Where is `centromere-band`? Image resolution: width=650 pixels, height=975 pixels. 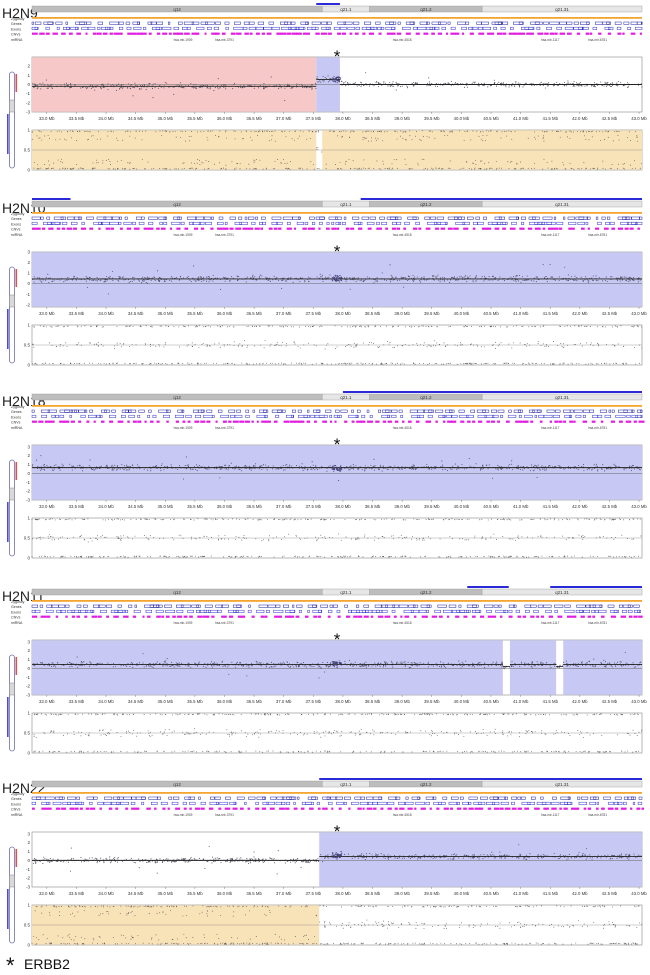
centromere-band is located at coordinates (12, 301).